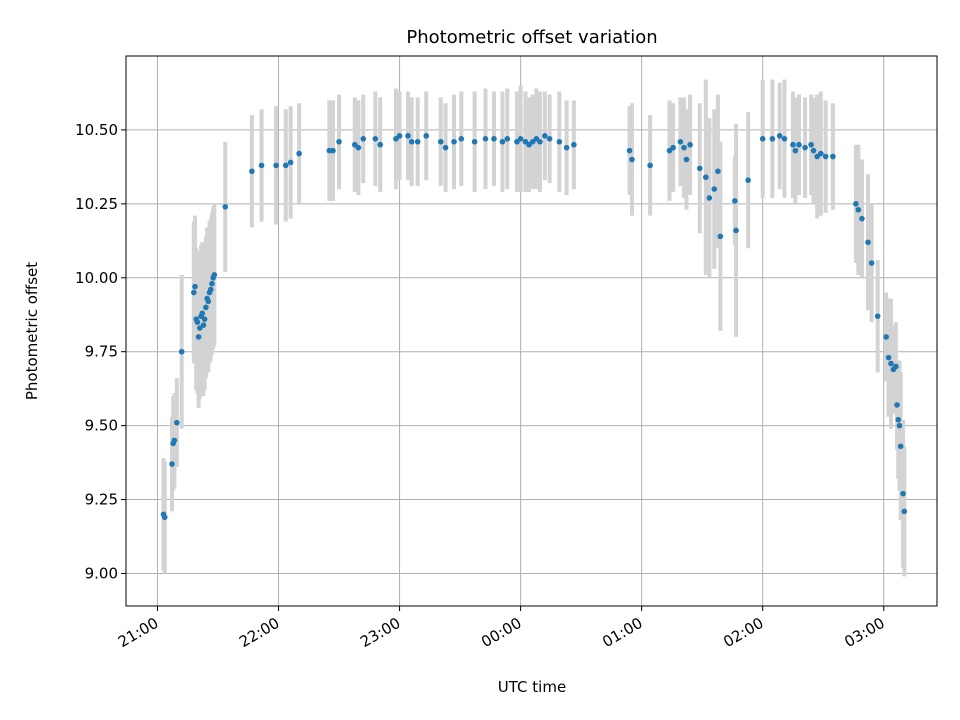  What do you see at coordinates (96, 278) in the screenshot?
I see `y-tick-label: 10.00` at bounding box center [96, 278].